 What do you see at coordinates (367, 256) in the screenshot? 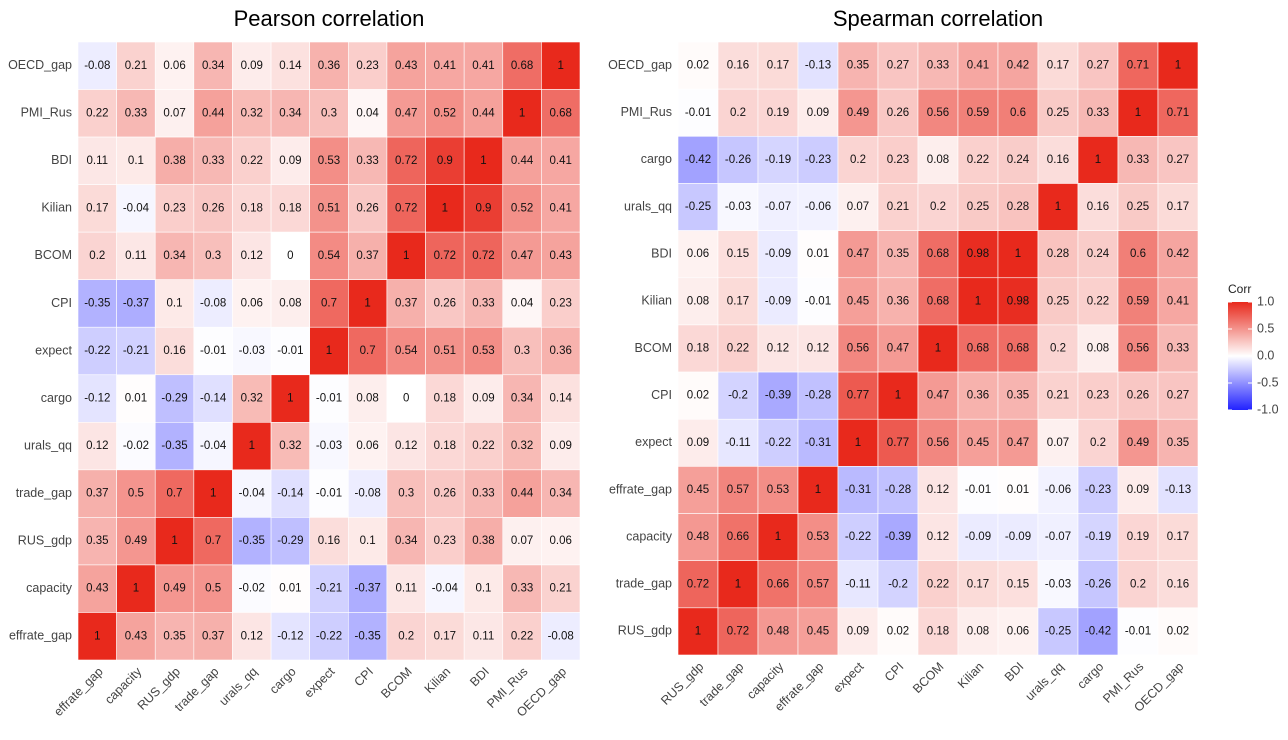
I see `cell-label: 0.37` at bounding box center [367, 256].